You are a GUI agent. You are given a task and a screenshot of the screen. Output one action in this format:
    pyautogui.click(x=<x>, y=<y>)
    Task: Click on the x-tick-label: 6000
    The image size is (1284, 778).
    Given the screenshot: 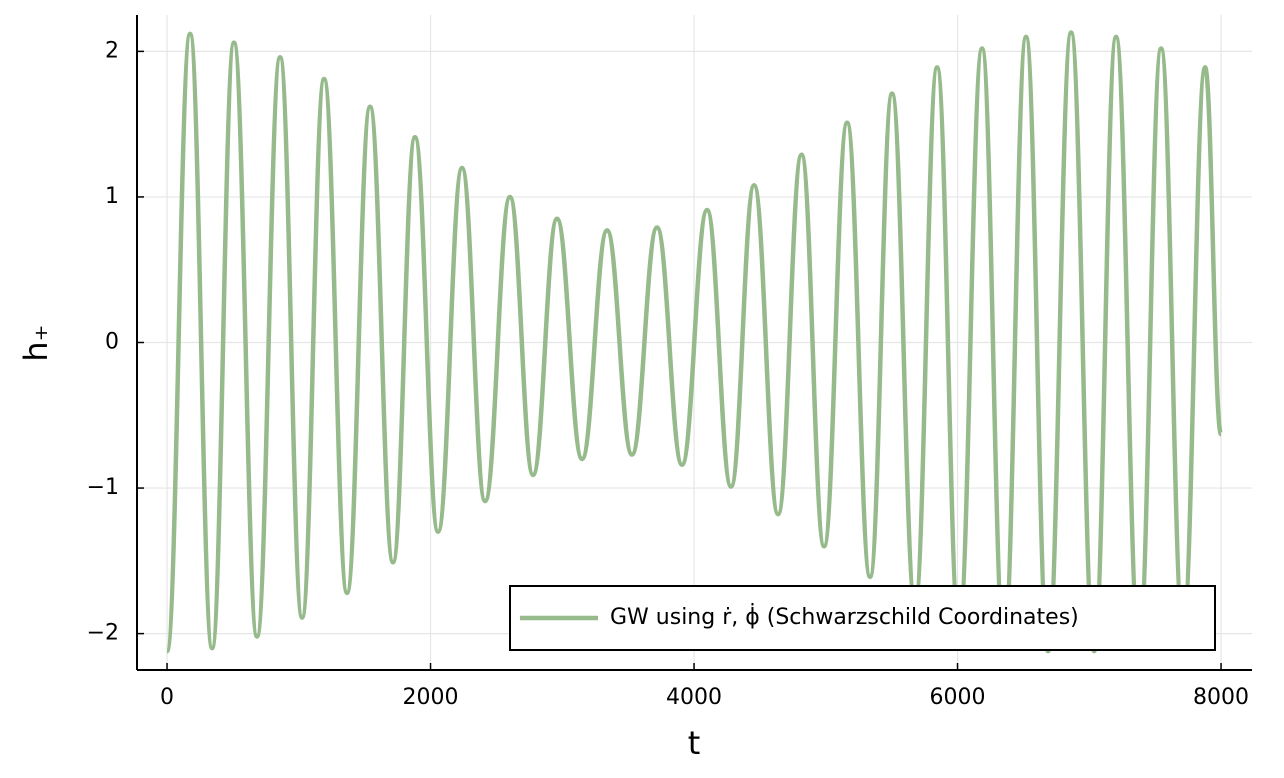 What is the action you would take?
    pyautogui.click(x=958, y=697)
    